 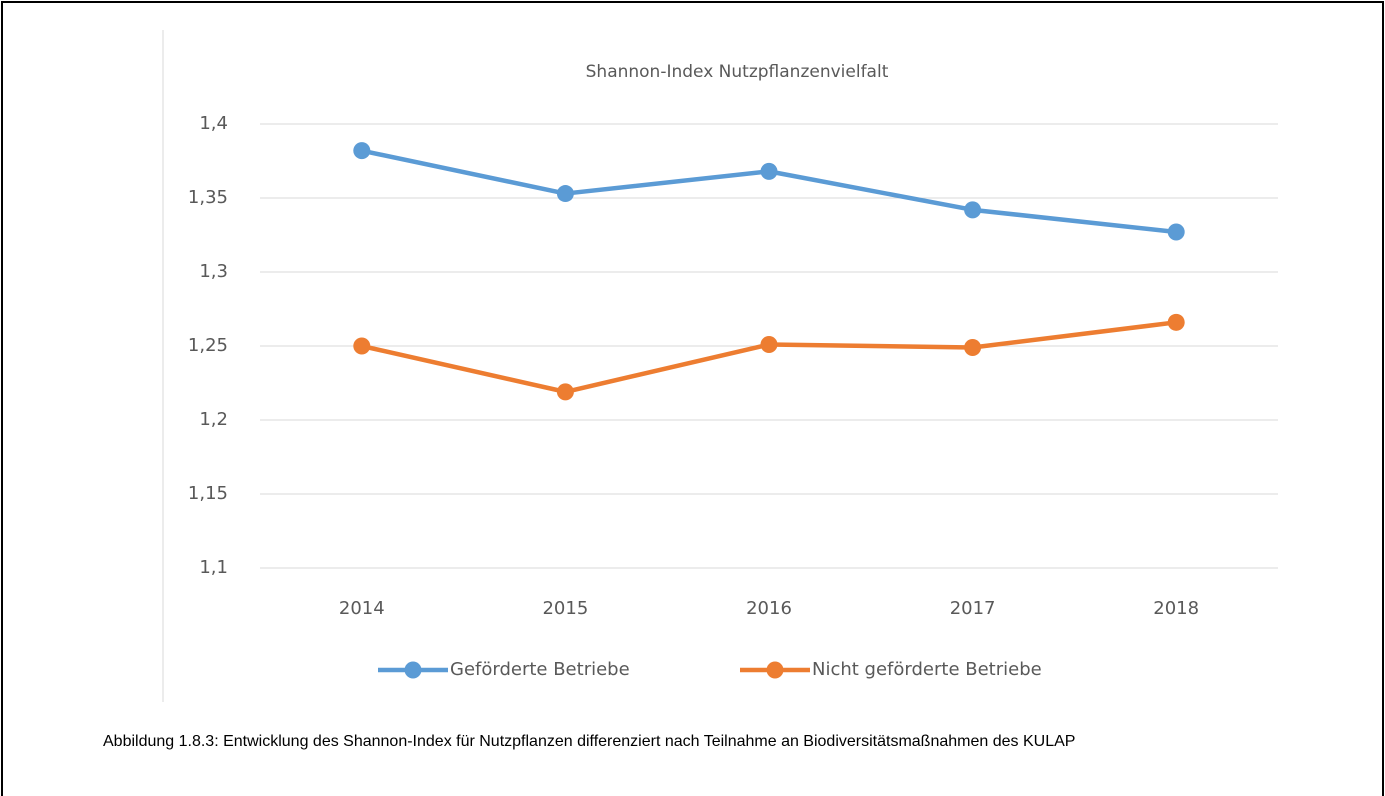 What do you see at coordinates (213, 419) in the screenshot?
I see `y-tick-label: 1,2` at bounding box center [213, 419].